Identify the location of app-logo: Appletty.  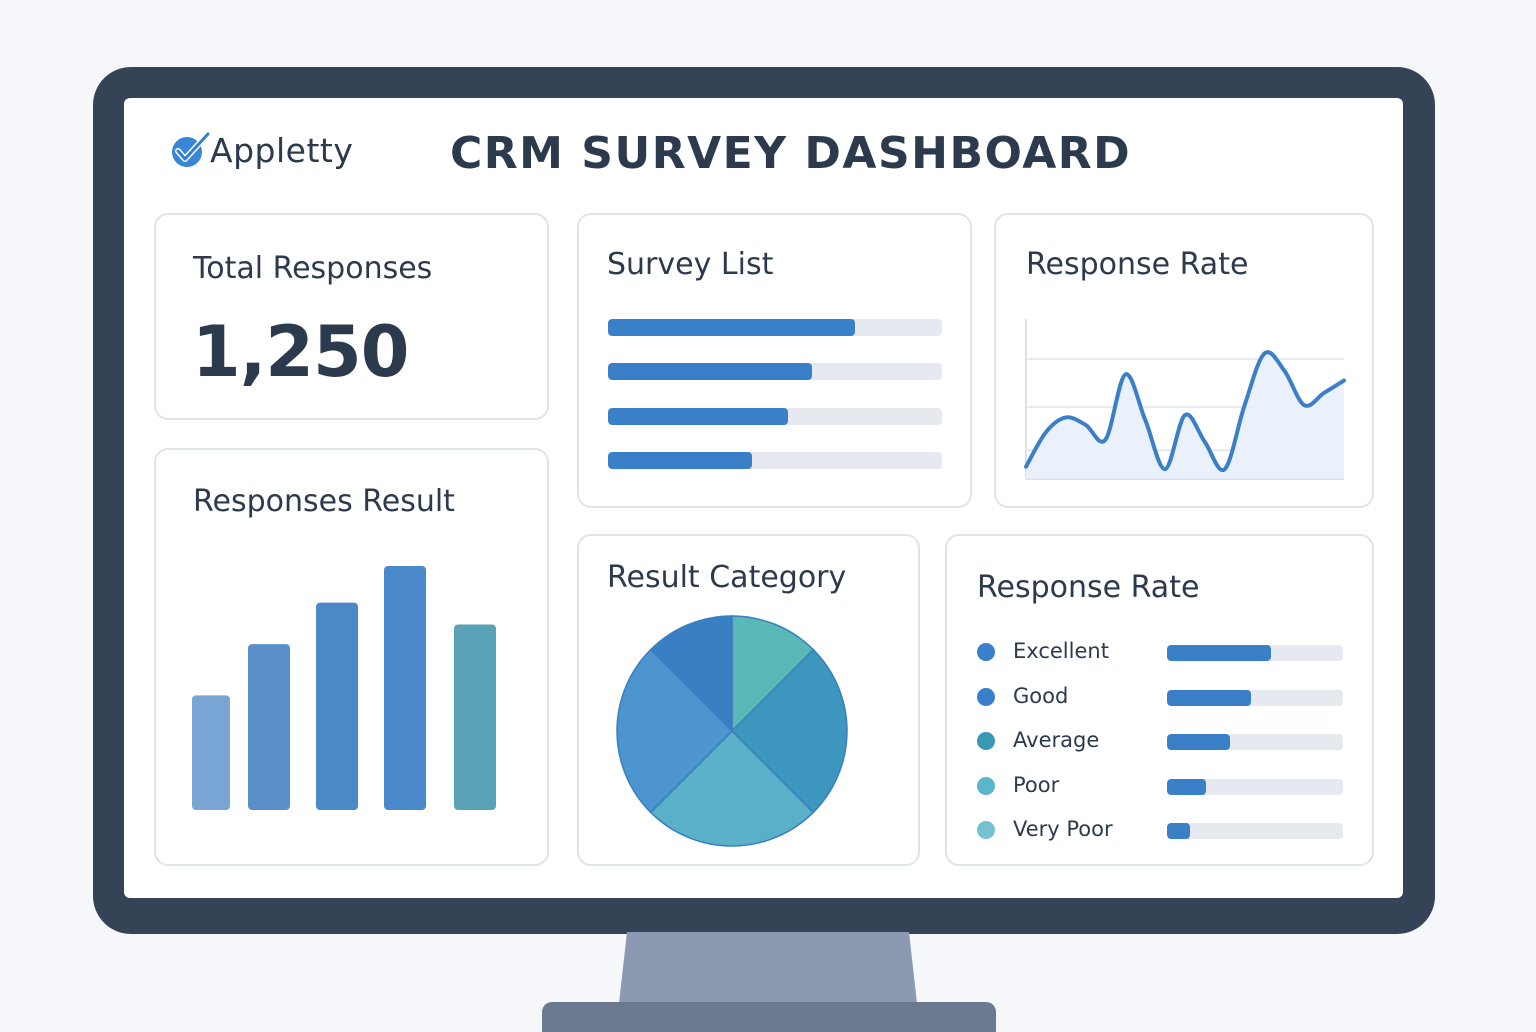
(260, 150).